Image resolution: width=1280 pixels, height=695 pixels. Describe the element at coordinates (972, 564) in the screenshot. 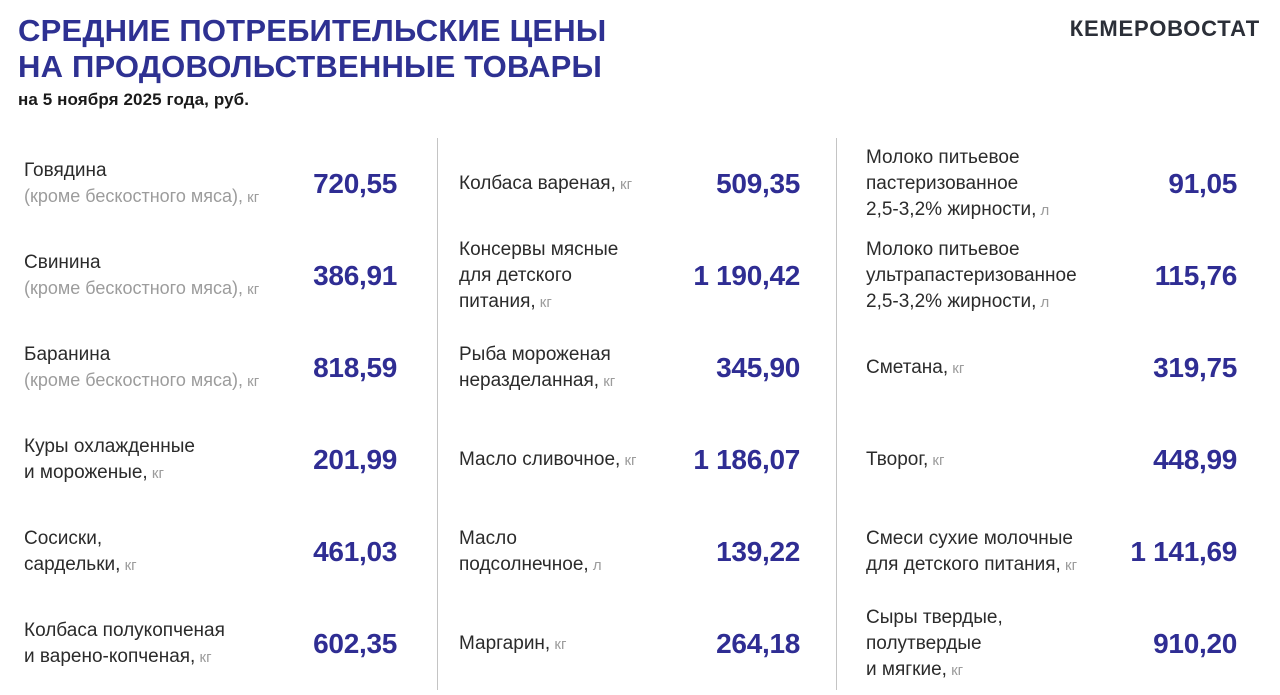

I see `product-name-line: для детского питания, кг` at that location.